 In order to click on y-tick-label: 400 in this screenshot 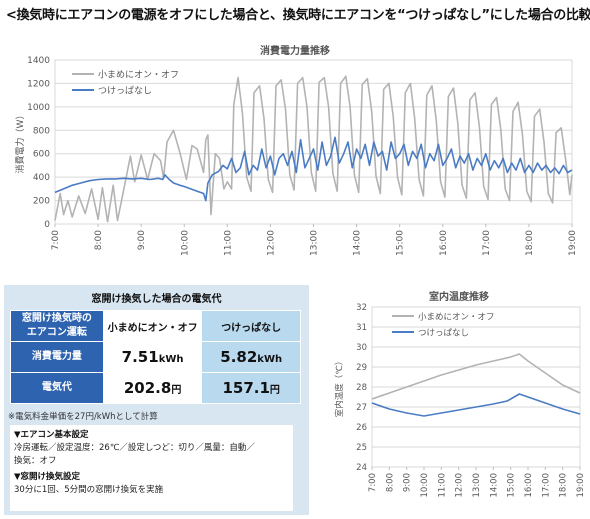, I will do `click(41, 178)`.